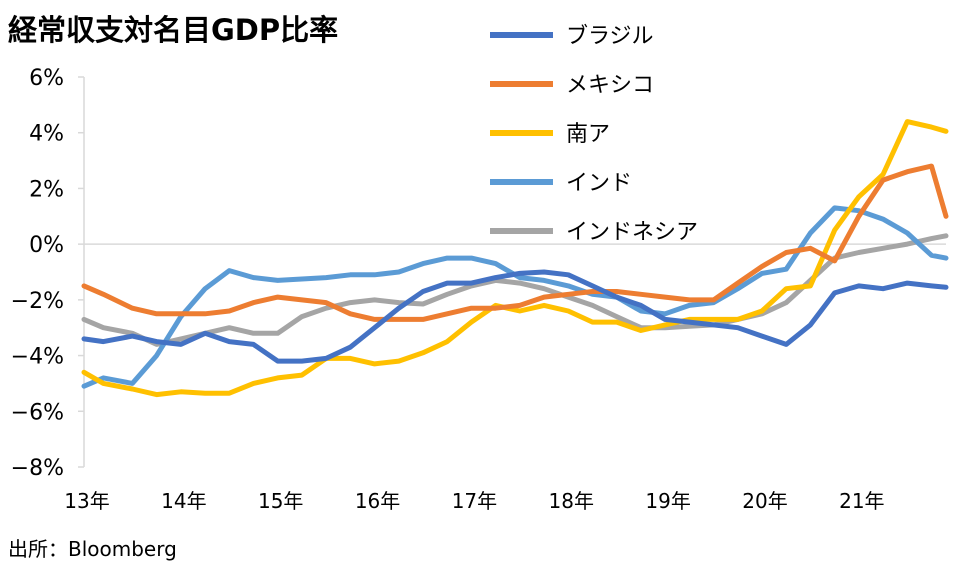 This screenshot has width=960, height=576. I want to click on source-note: 出所：Bloomberg, so click(92, 549).